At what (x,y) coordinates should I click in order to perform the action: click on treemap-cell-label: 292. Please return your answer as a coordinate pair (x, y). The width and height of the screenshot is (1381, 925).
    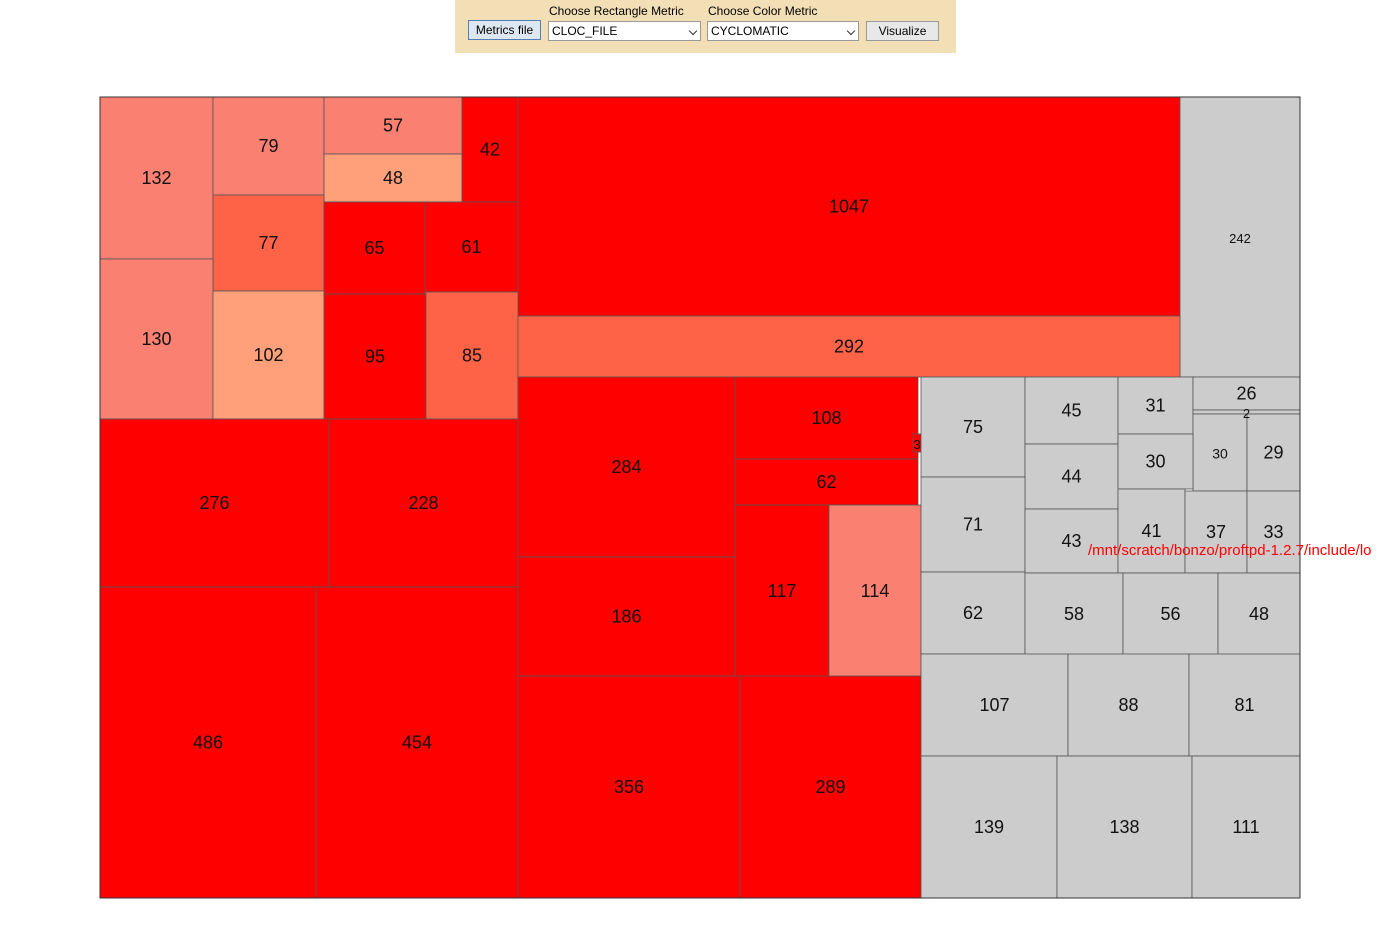
    Looking at the image, I should click on (849, 347).